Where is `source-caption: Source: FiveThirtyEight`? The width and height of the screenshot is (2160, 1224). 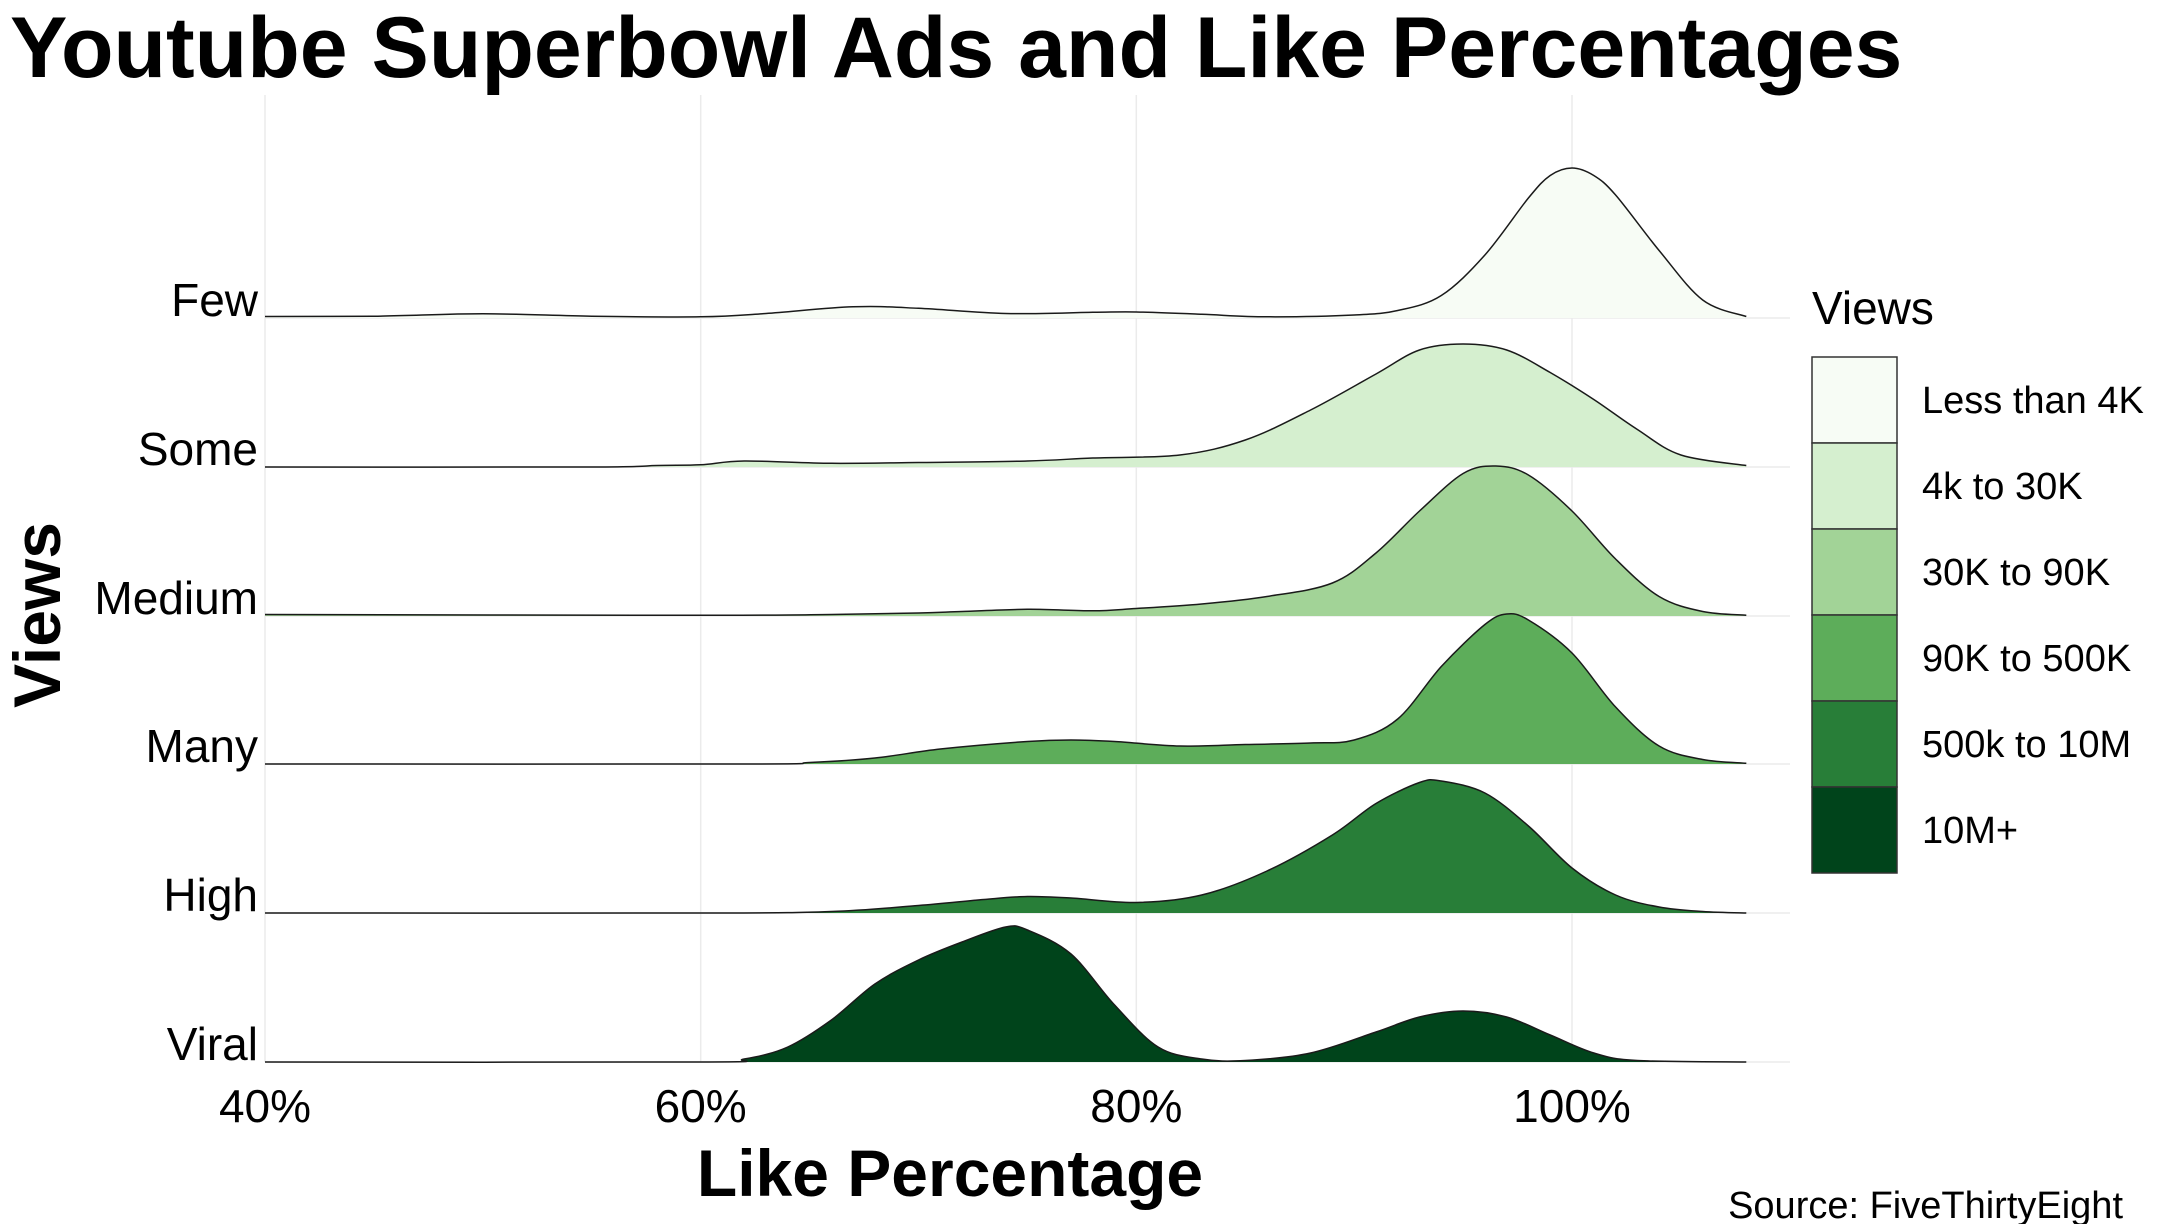 source-caption: Source: FiveThirtyEight is located at coordinates (1925, 1204).